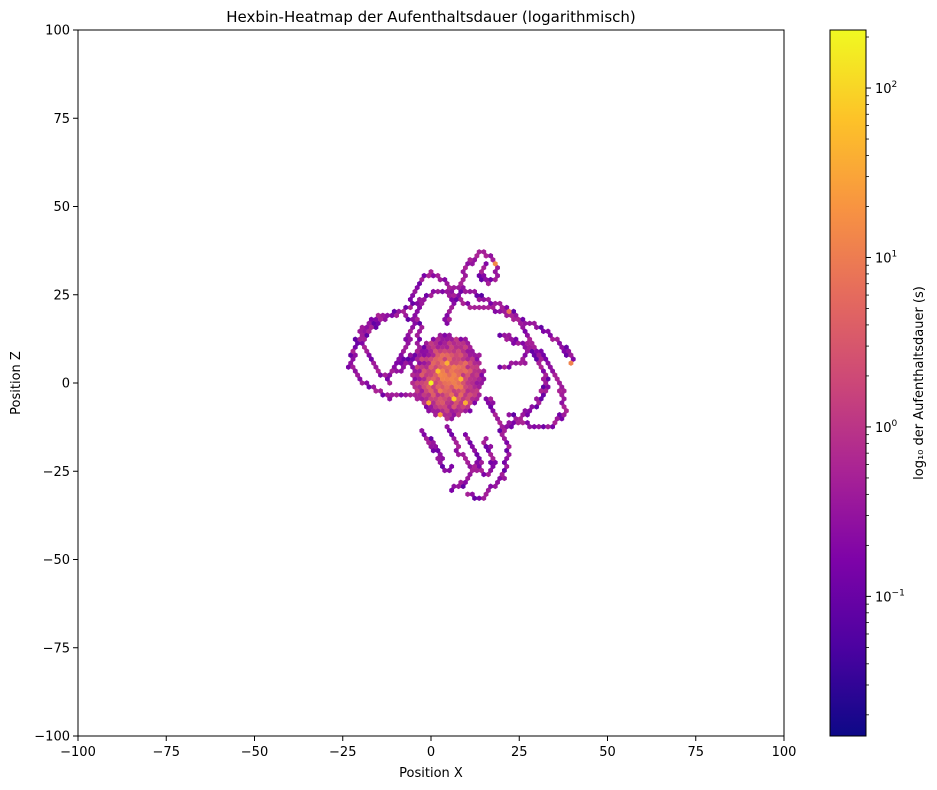 This screenshot has height=790, width=937. I want to click on y-tick-label: −50, so click(56, 560).